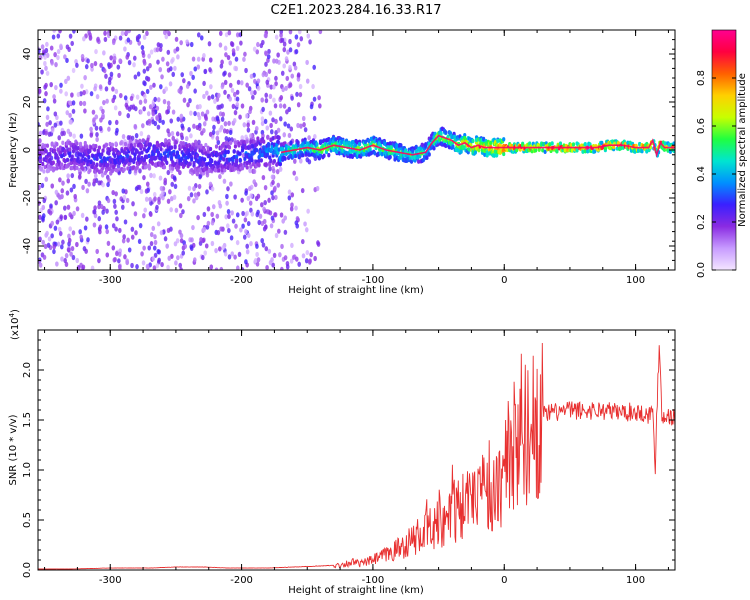 The height and width of the screenshot is (600, 750). What do you see at coordinates (701, 270) in the screenshot?
I see `colorbar-tick-label: 0.0` at bounding box center [701, 270].